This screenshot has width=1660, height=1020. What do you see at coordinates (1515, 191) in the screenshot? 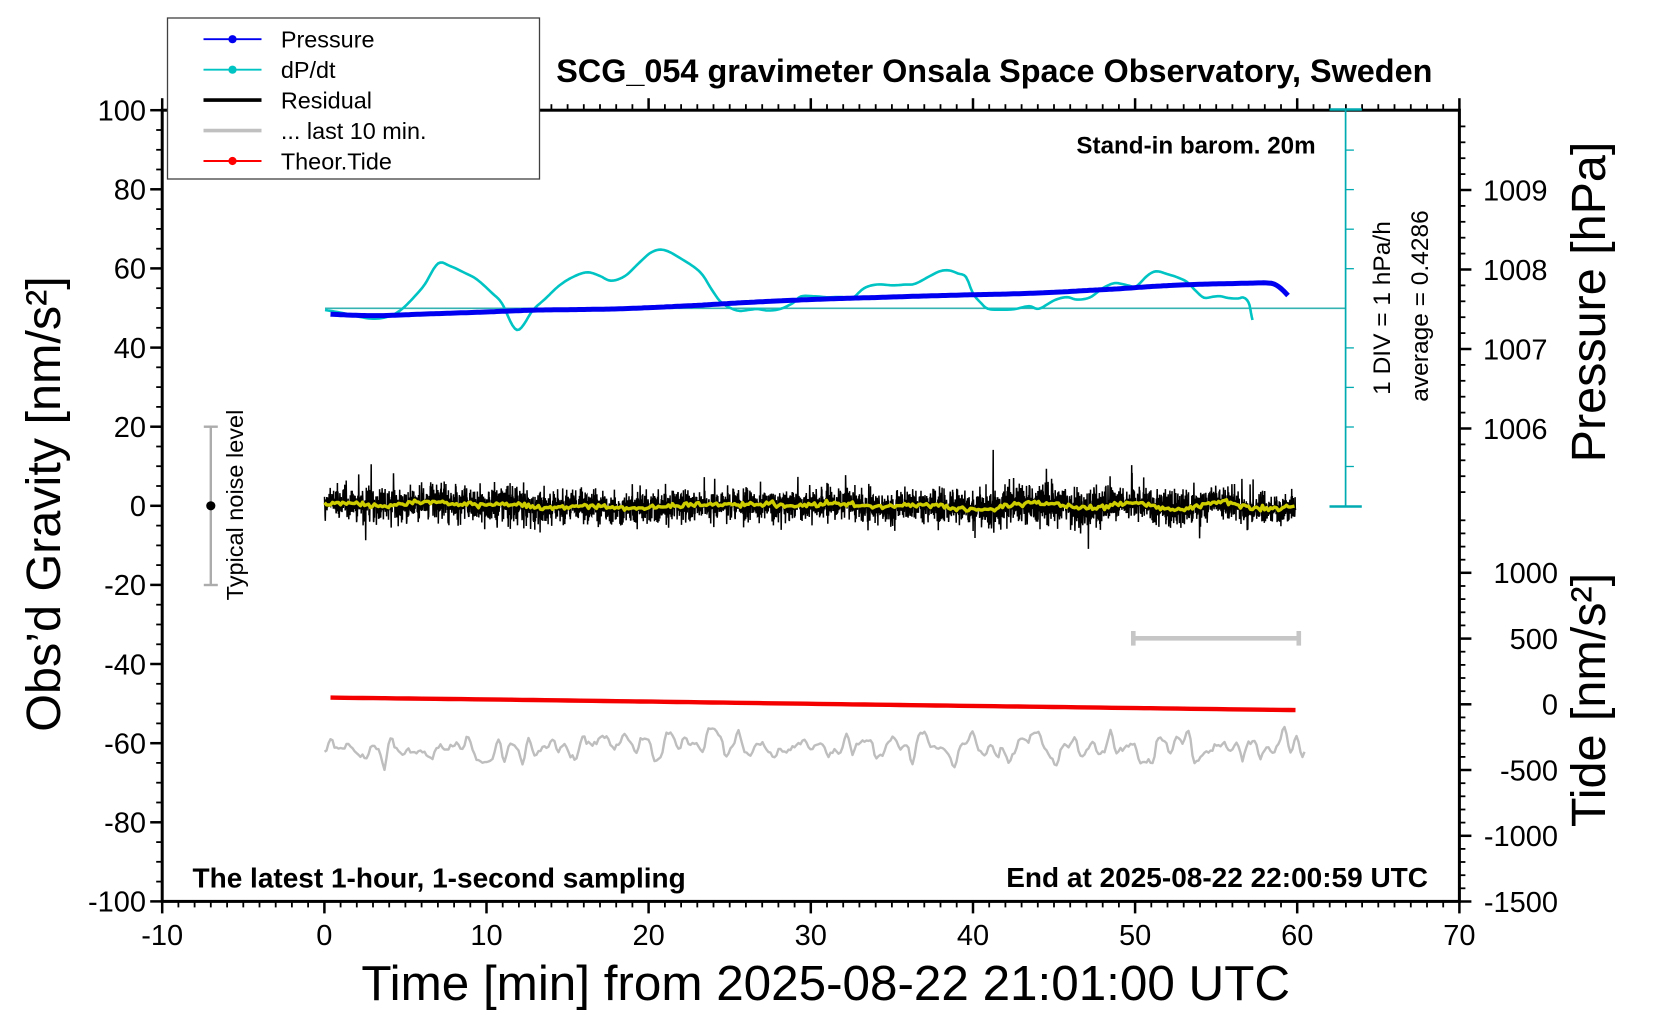
I see `svg-text: 1009` at bounding box center [1515, 191].